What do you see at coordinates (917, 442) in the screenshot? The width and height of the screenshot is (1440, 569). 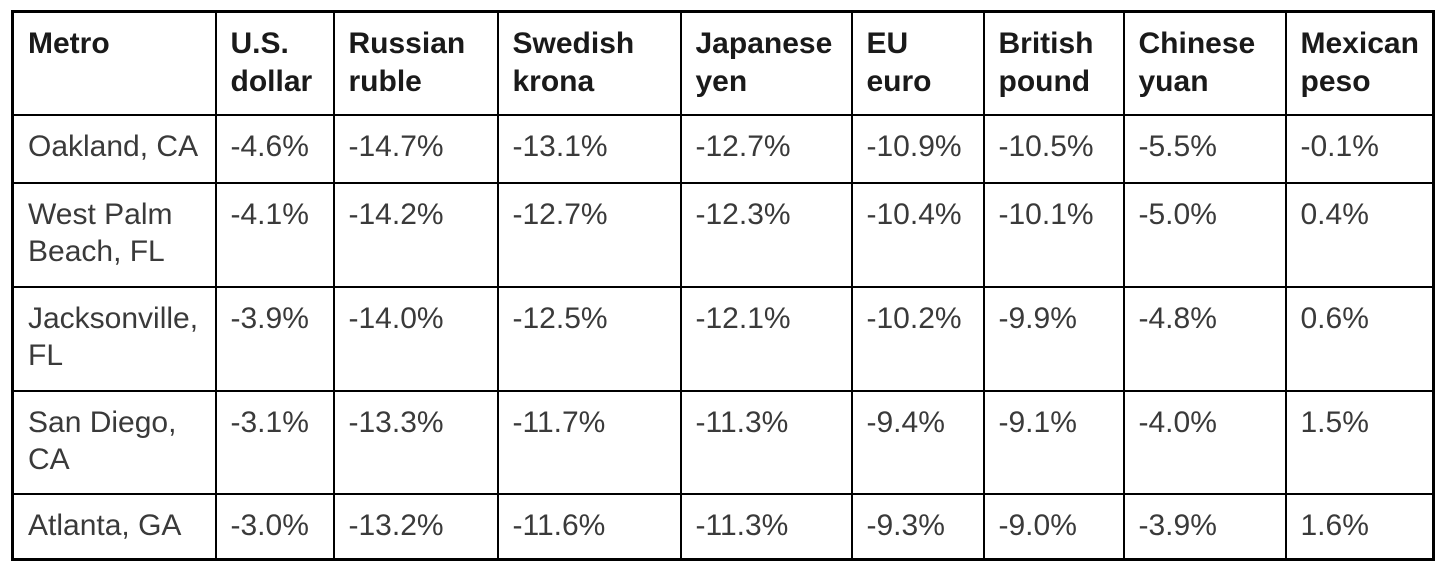 I see `value-cell: -9.4%` at bounding box center [917, 442].